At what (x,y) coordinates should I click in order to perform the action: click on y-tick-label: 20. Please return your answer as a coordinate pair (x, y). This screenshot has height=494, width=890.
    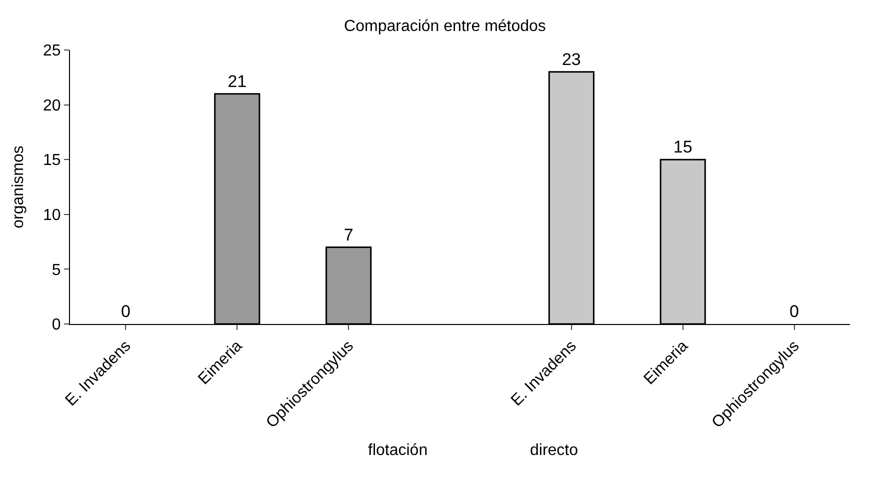
    Looking at the image, I should click on (52, 105).